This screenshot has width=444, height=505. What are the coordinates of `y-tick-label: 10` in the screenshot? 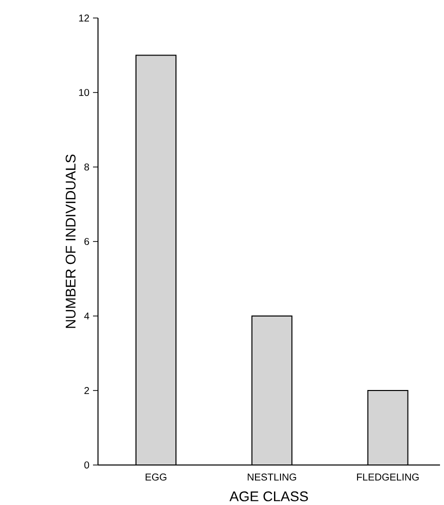 It's located at (84, 92).